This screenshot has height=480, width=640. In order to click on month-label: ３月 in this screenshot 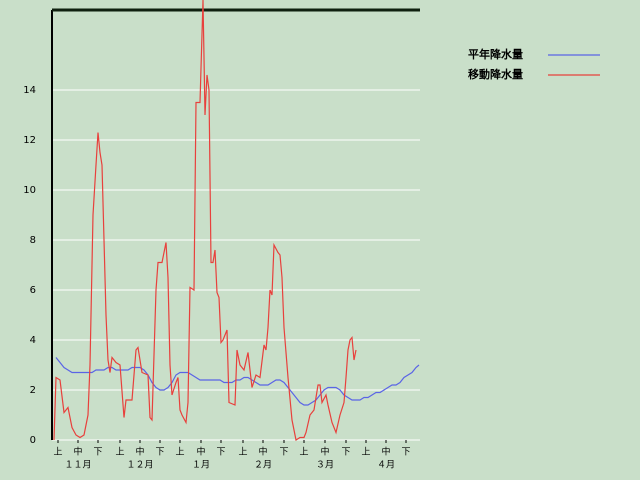, I will do `click(325, 465)`.